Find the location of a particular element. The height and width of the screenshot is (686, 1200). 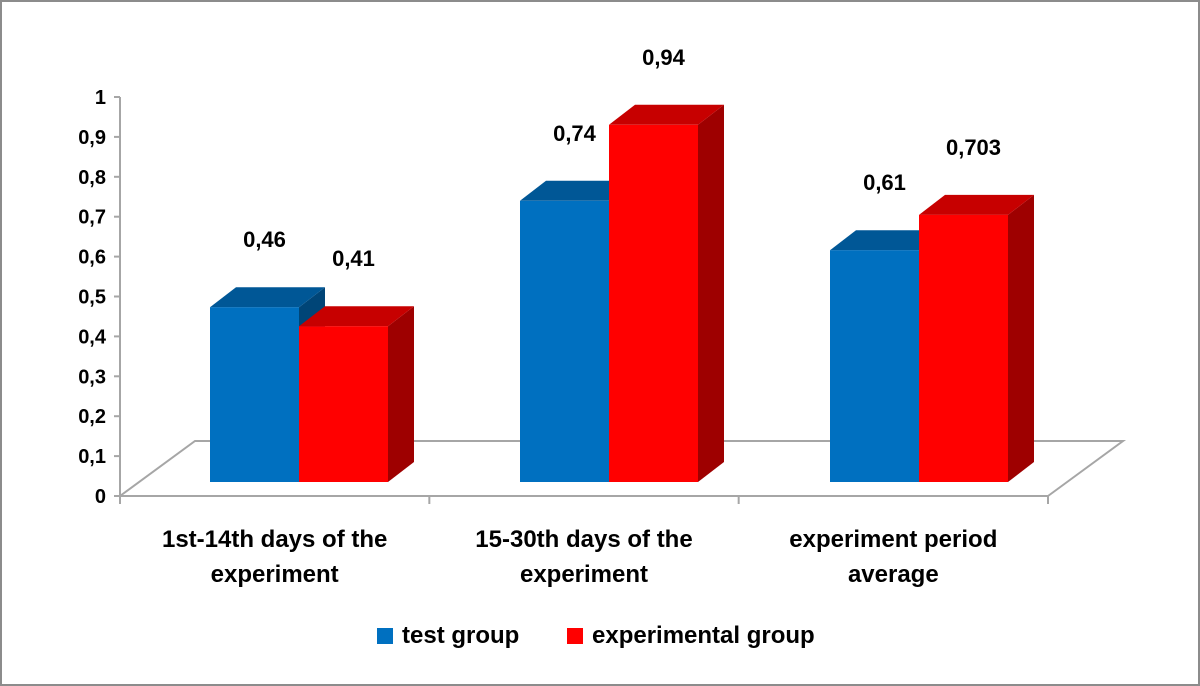

data-label: 0,74 is located at coordinates (575, 133).